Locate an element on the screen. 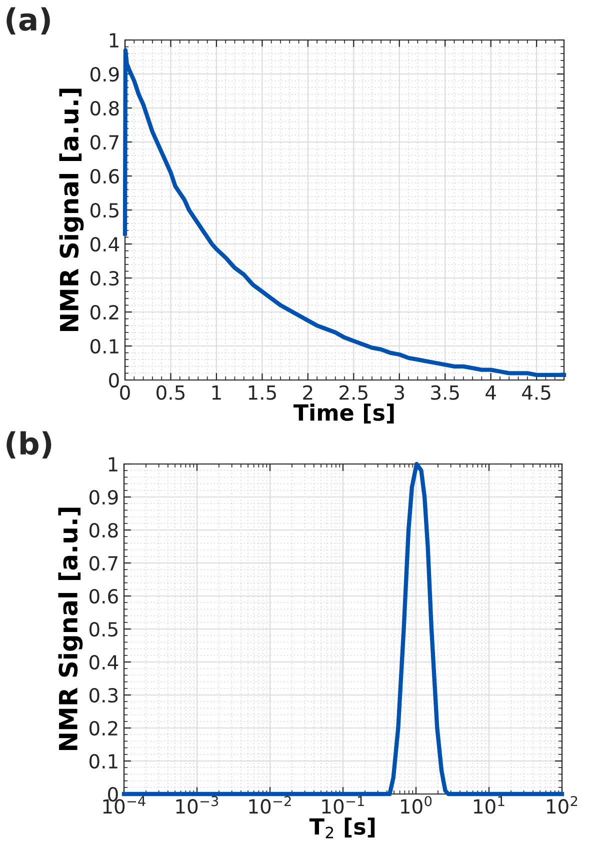 The image size is (590, 864). x-tick-label: 10$^{1}$ is located at coordinates (489, 805).